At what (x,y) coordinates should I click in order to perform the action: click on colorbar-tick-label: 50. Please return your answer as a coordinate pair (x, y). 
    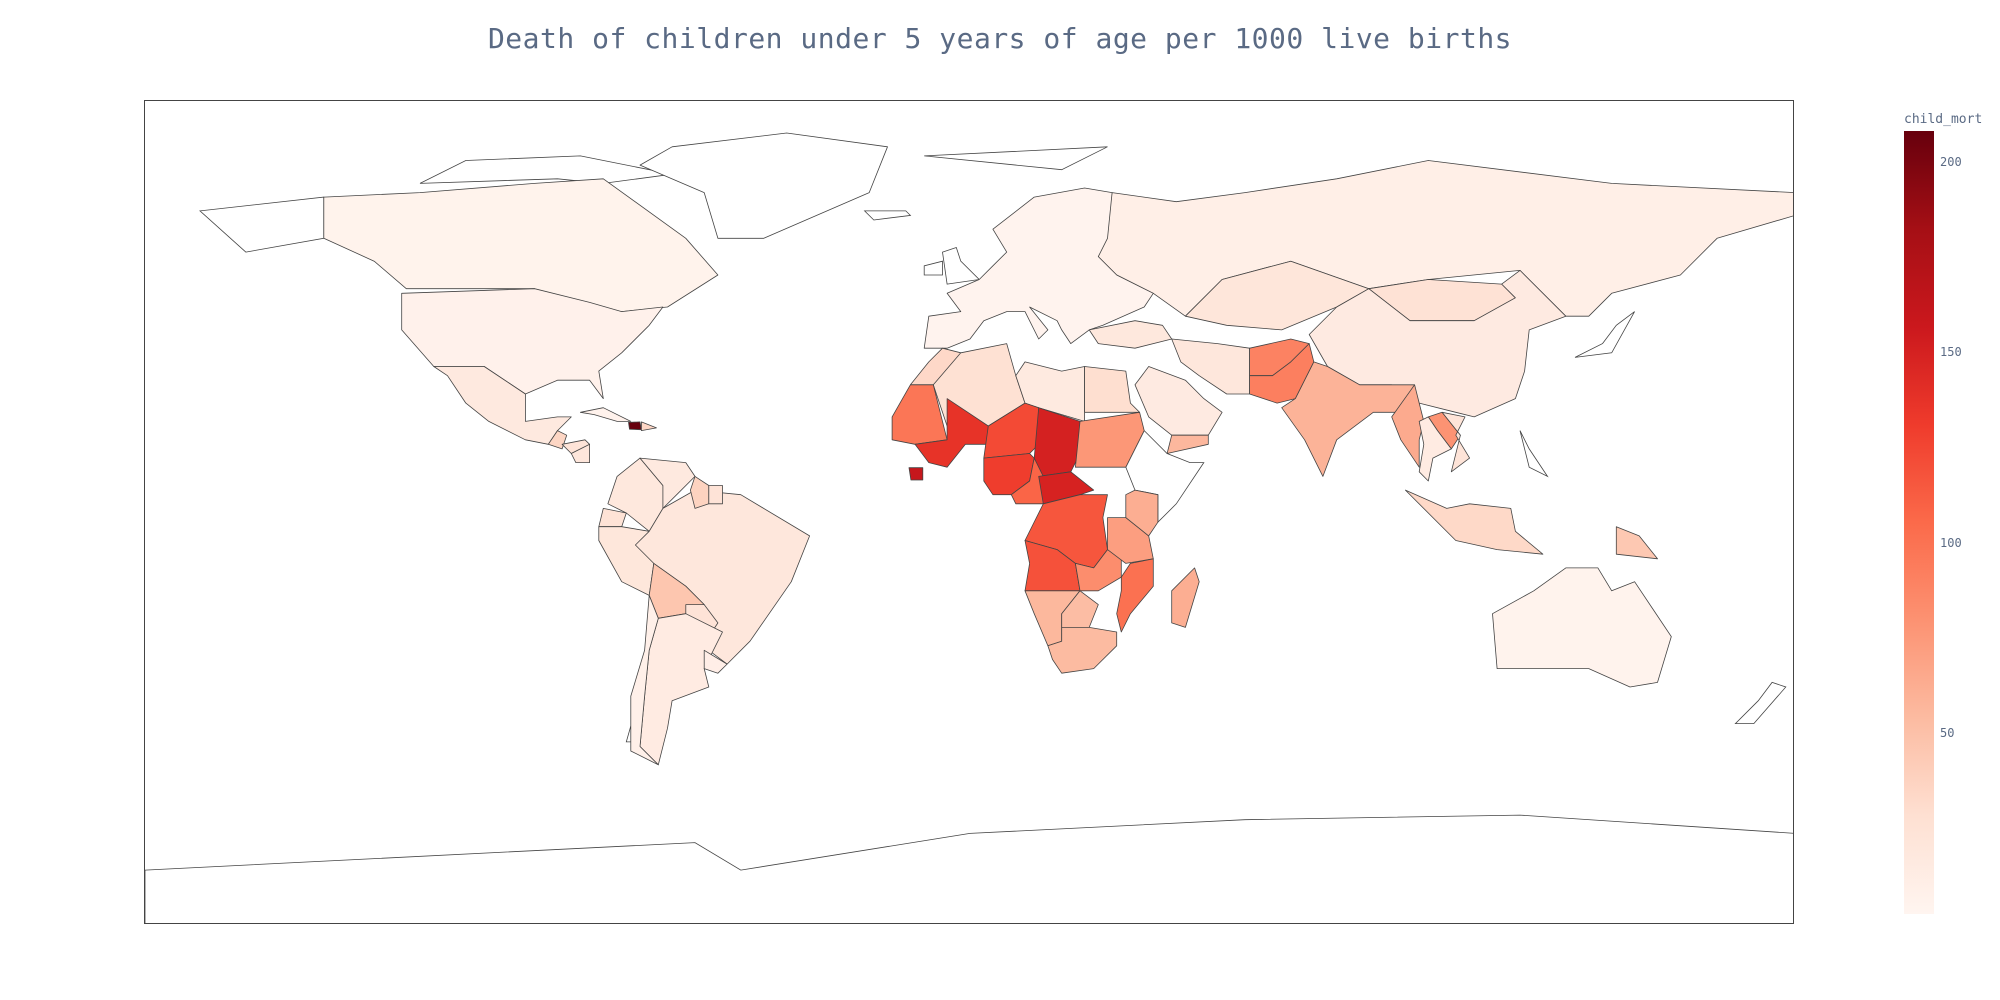
    Looking at the image, I should click on (1947, 733).